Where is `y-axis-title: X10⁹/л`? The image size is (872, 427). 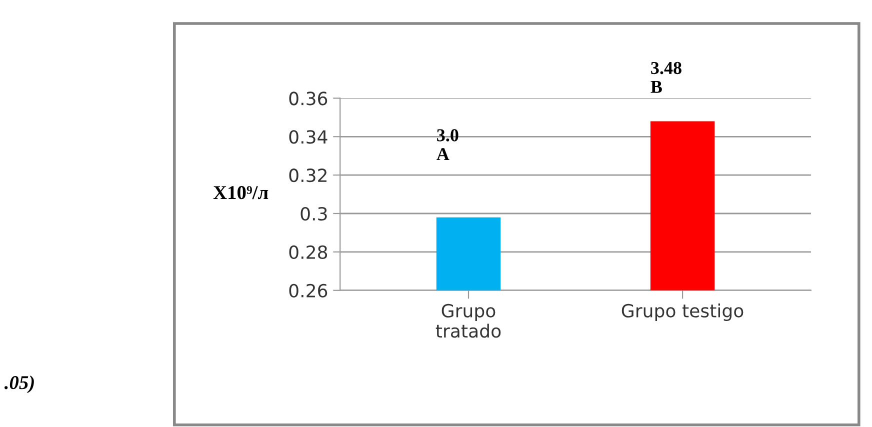
y-axis-title: X10⁹/л is located at coordinates (240, 193).